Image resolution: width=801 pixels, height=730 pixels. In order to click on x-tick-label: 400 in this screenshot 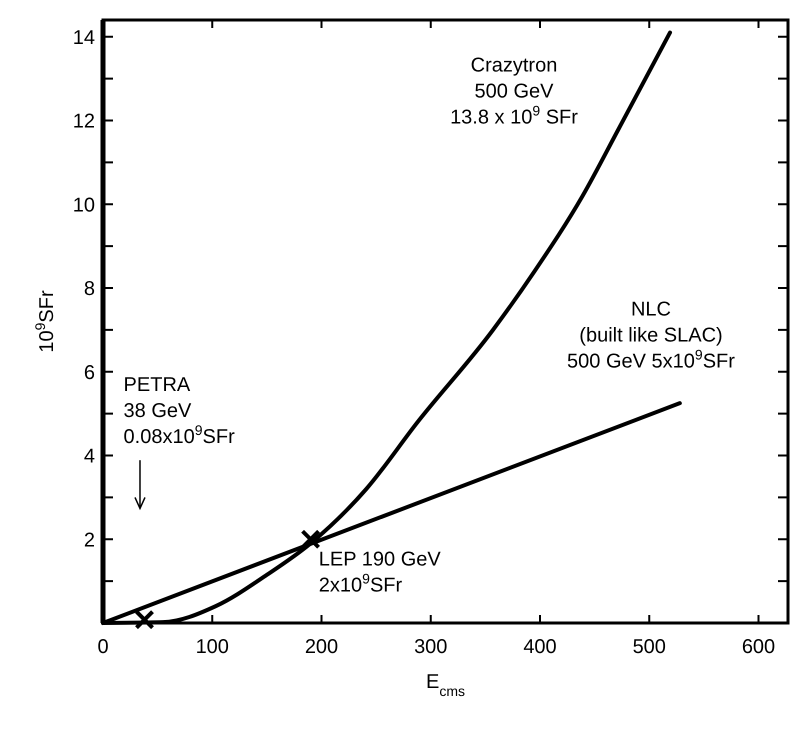, I will do `click(540, 647)`.